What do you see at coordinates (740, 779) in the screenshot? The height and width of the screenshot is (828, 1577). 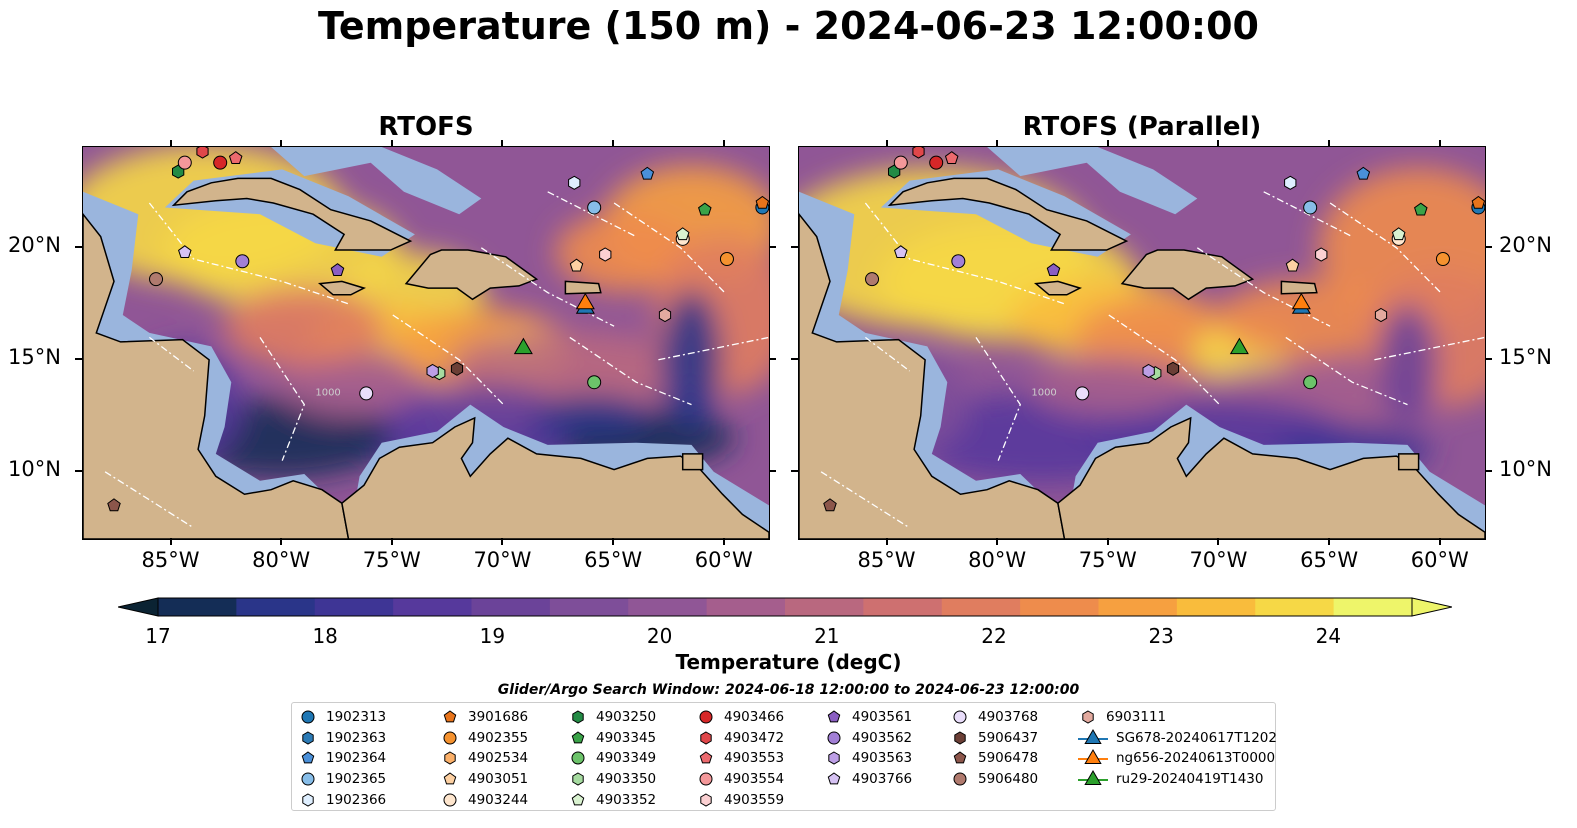 I see `legend-entry: 4903554` at bounding box center [740, 779].